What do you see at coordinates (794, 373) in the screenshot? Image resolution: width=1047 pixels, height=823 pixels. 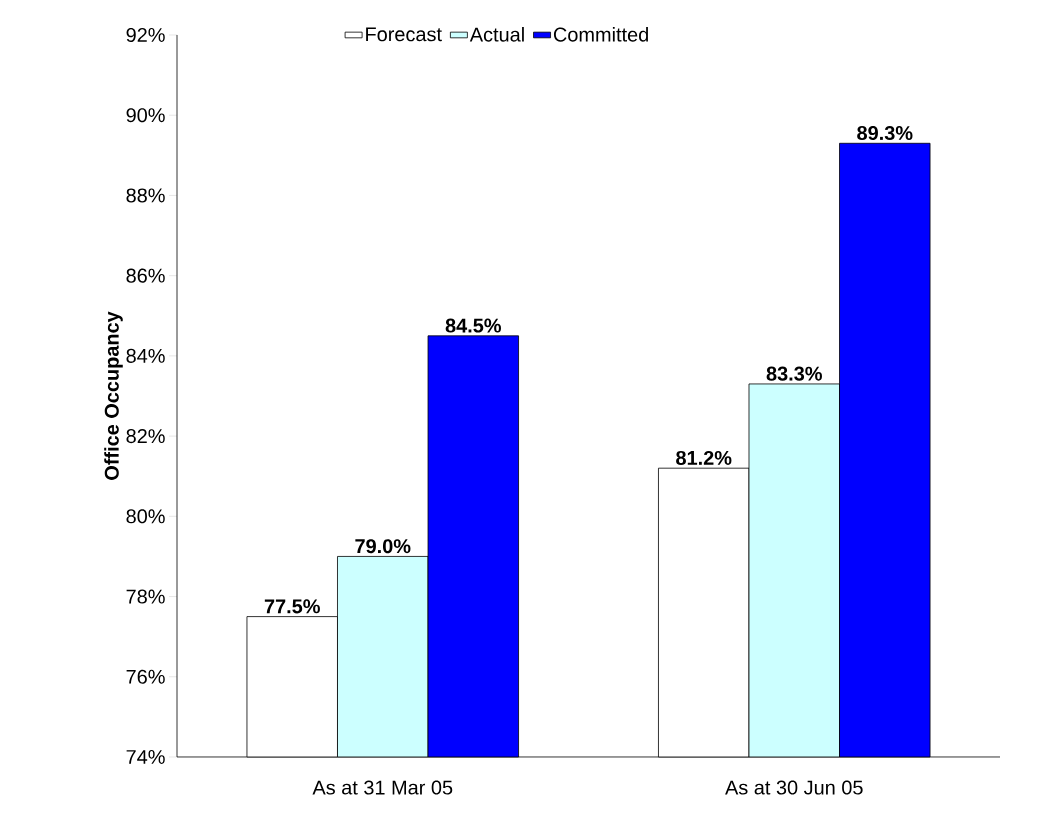 I see `data-label: 83.3%` at bounding box center [794, 373].